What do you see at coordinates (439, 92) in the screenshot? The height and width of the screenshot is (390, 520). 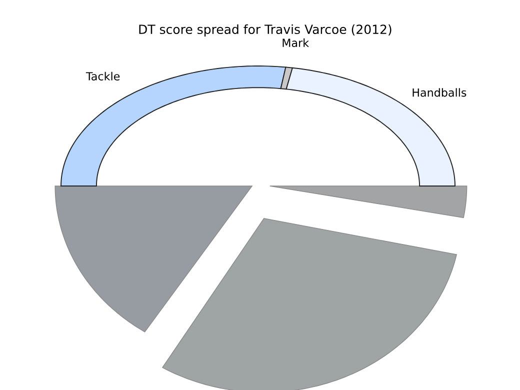 I see `slice-label: Handballs` at bounding box center [439, 92].